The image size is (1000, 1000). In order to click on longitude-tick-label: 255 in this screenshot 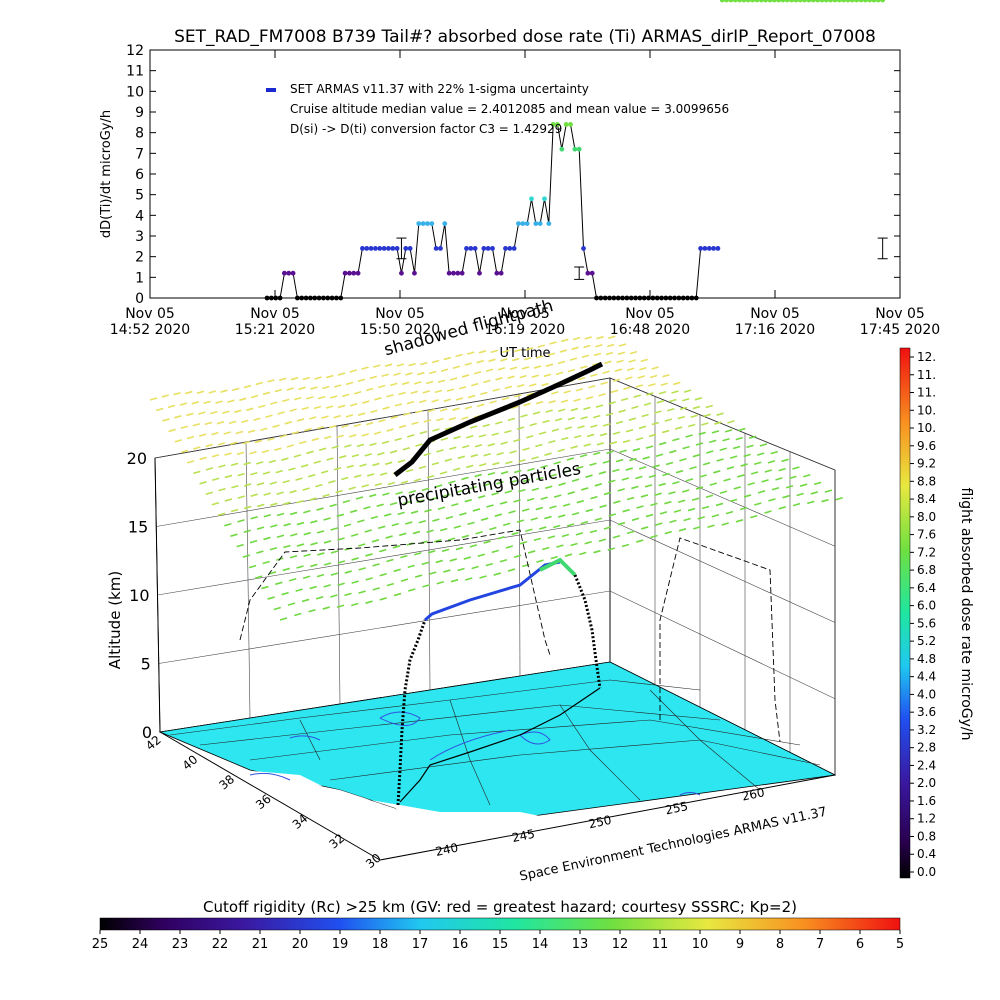, I will do `click(676, 808)`.